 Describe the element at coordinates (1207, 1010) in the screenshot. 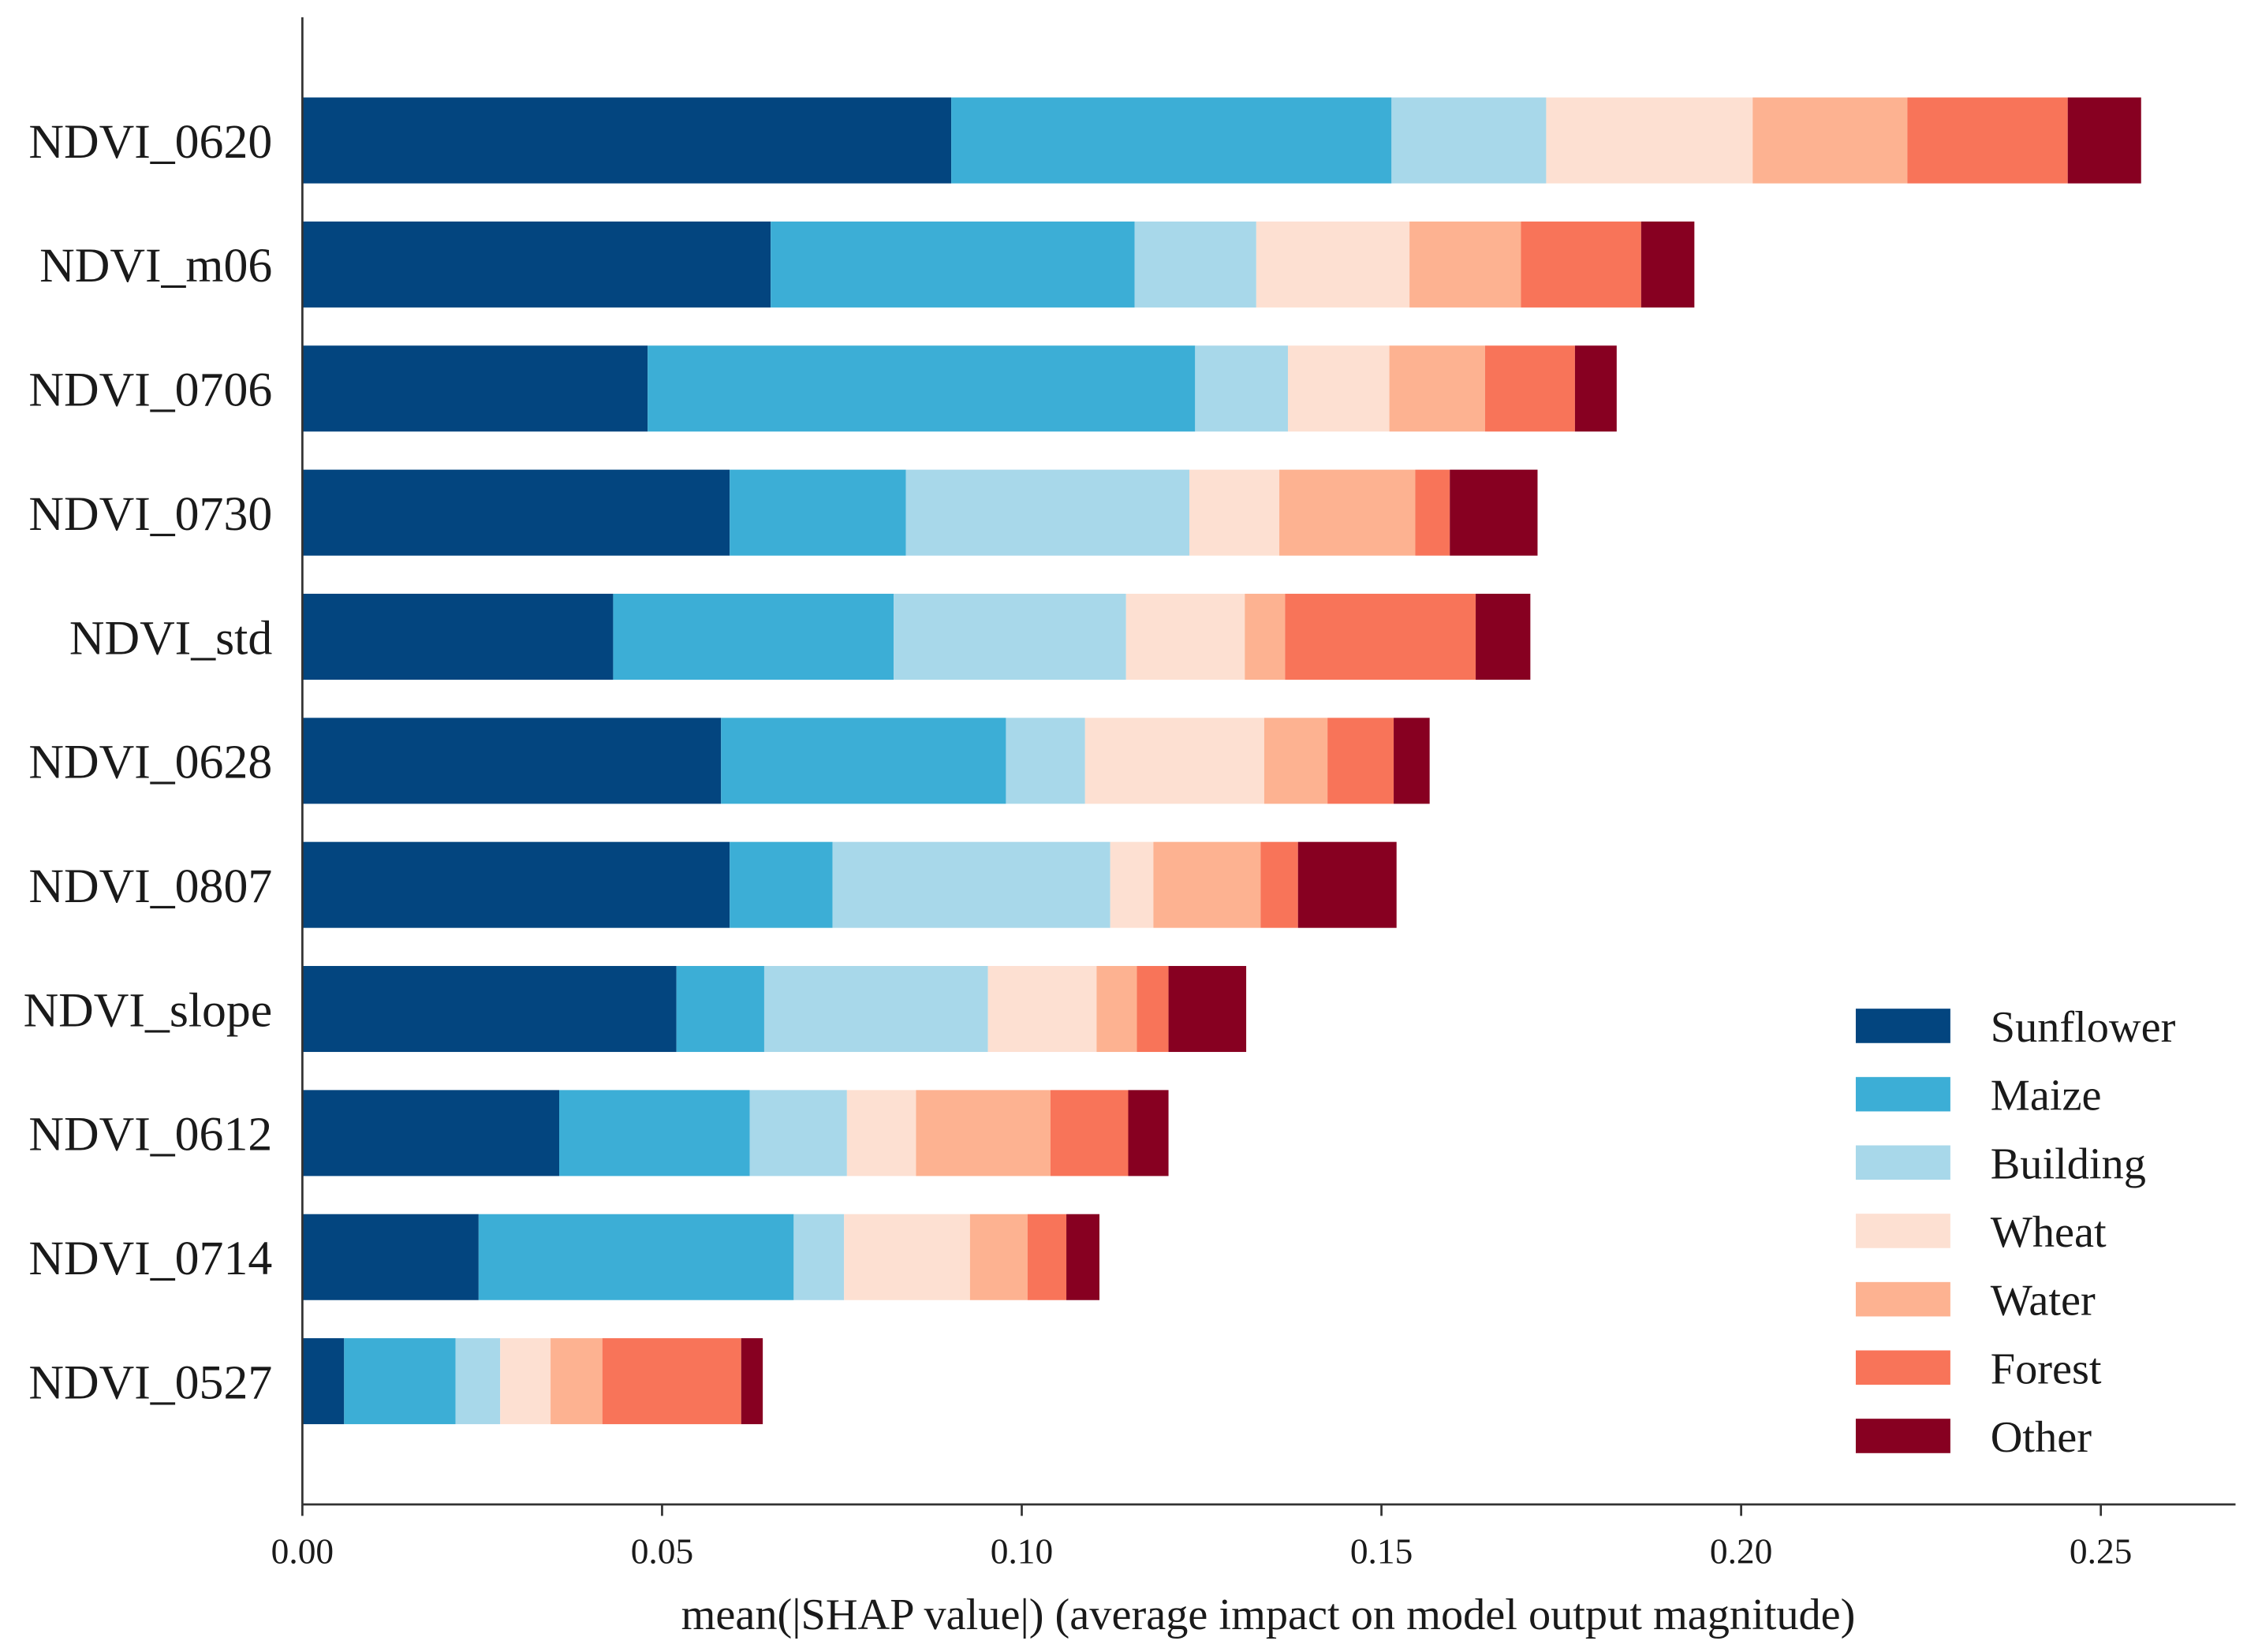

I see `bar-segment-other-ndvi_slope` at that location.